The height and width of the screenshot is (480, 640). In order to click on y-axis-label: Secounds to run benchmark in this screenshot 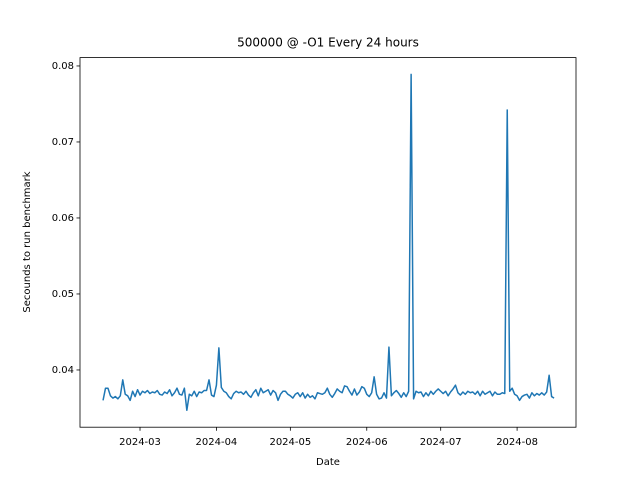, I will do `click(27, 241)`.